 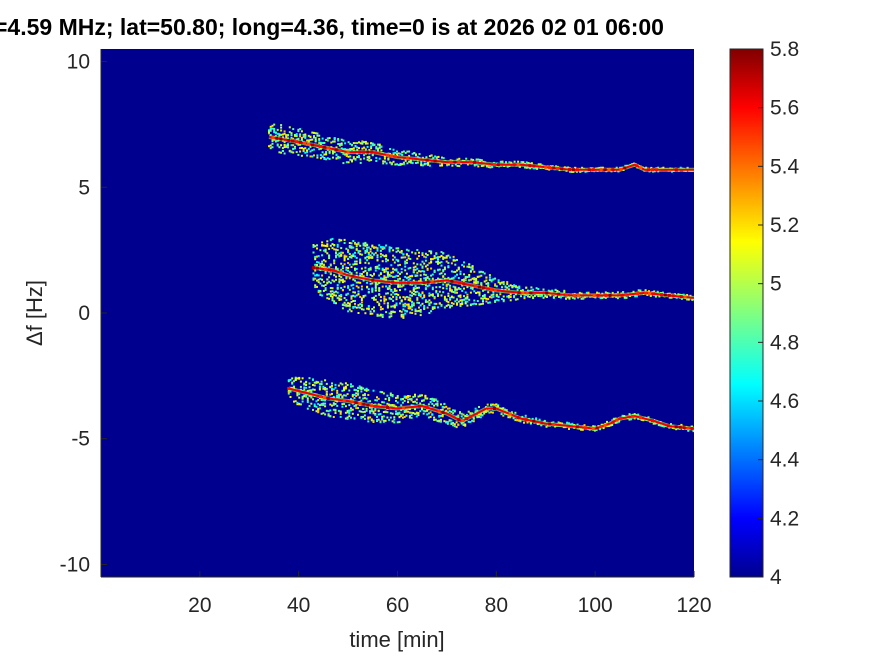 I want to click on colorbar-tick-label: 5.8, so click(x=784, y=49).